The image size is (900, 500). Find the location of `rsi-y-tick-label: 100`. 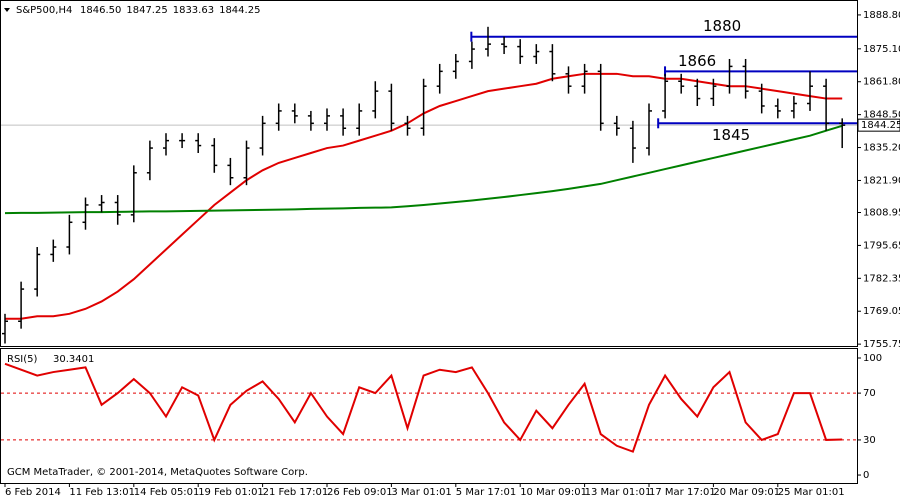

rsi-y-tick-label: 100 is located at coordinates (872, 358).